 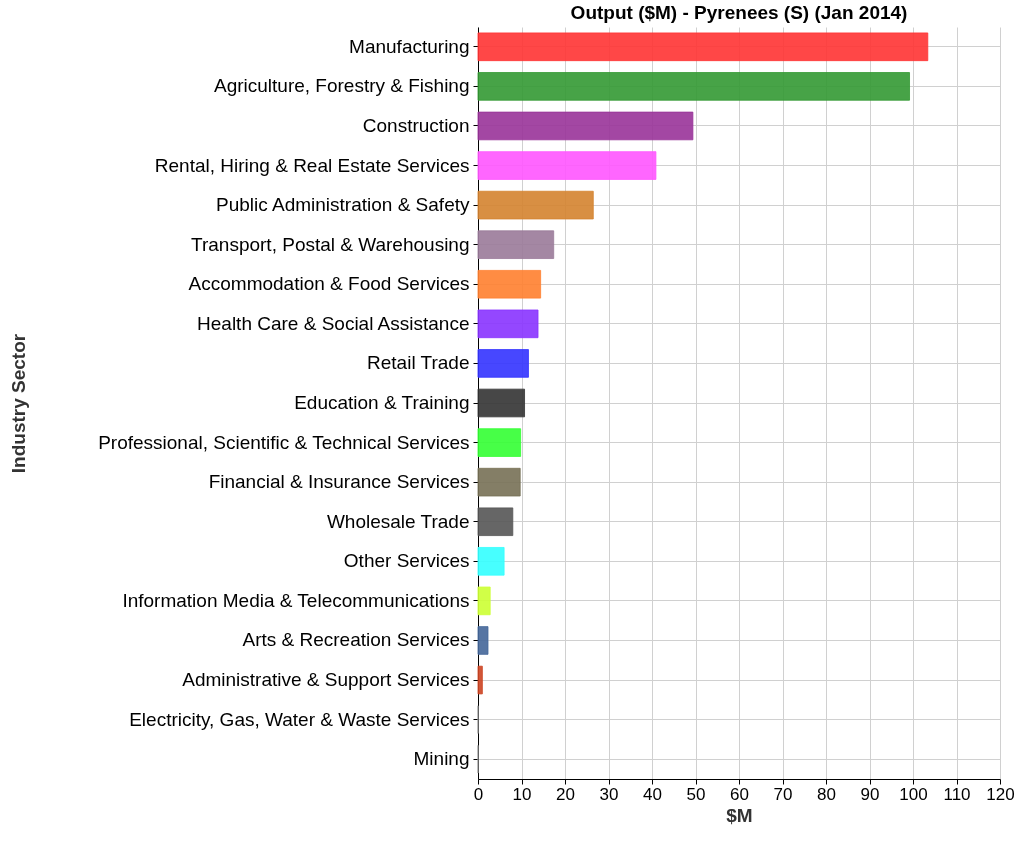 I want to click on y-tick-label: Manufacturing, so click(x=409, y=46).